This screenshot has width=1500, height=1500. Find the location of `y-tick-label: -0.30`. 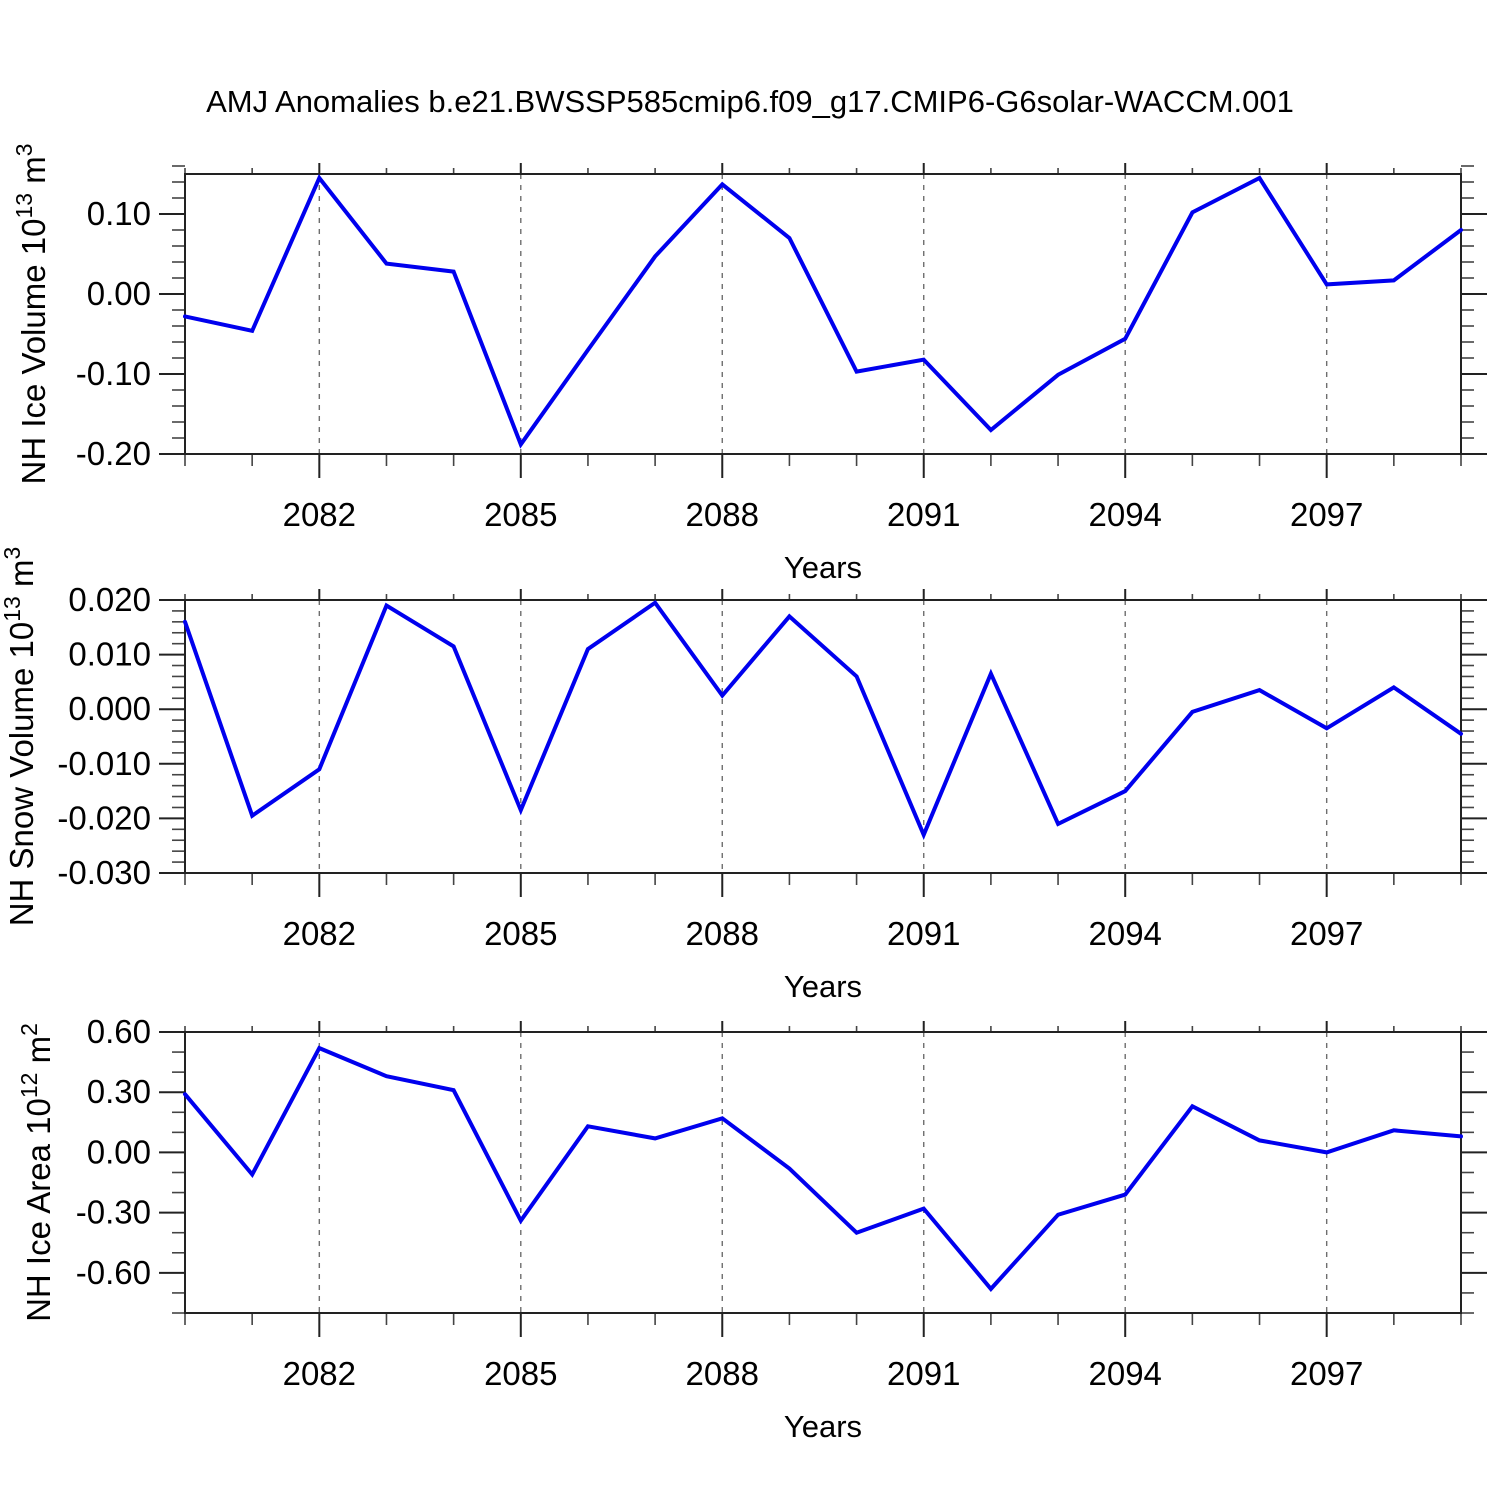

y-tick-label: -0.30 is located at coordinates (113, 1212).